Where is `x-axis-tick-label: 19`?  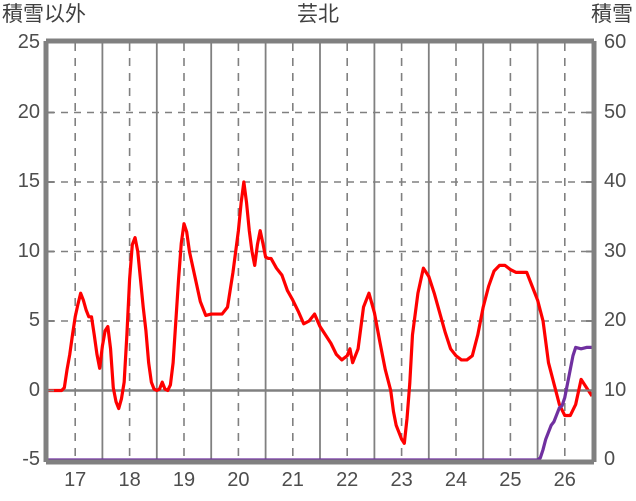 x-axis-tick-label: 19 is located at coordinates (184, 480).